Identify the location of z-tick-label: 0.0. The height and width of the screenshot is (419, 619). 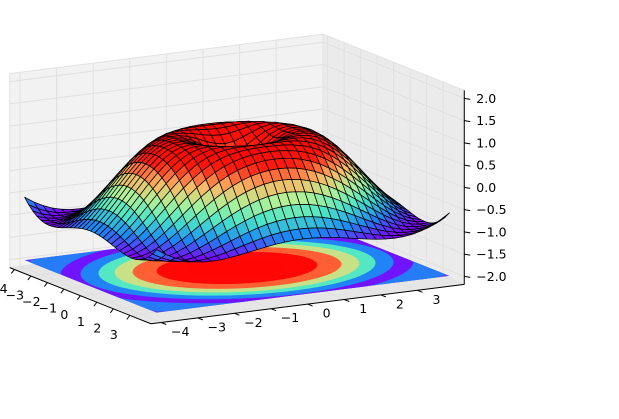
(486, 187).